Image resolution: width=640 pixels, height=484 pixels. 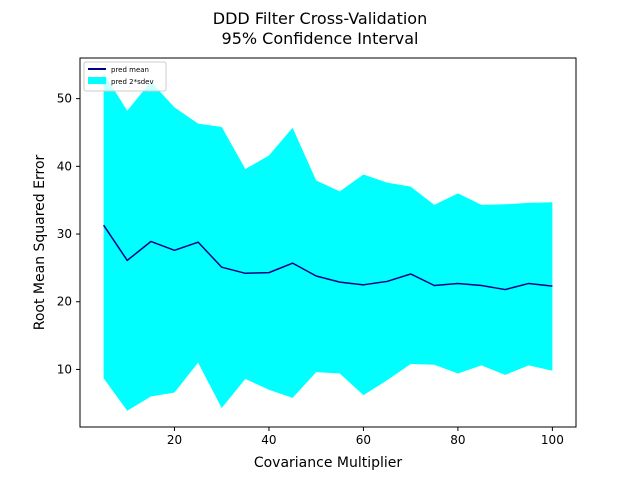 I want to click on y-tick-label: 30, so click(x=64, y=234).